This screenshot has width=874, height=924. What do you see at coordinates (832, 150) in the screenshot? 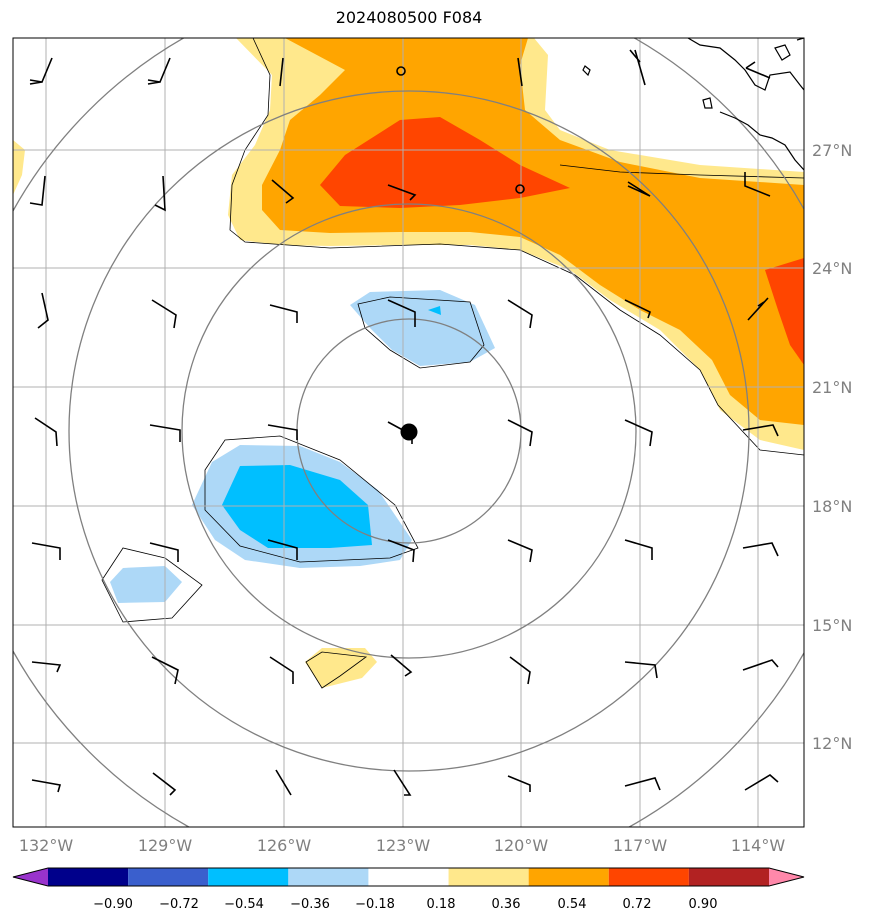
I see `lat-label: 27°N` at bounding box center [832, 150].